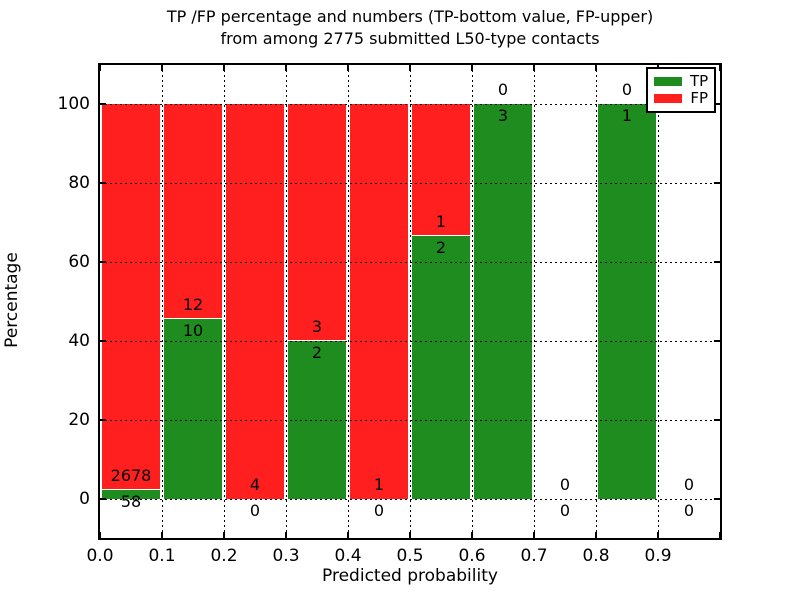 This screenshot has width=800, height=600. What do you see at coordinates (193, 331) in the screenshot?
I see `tp-count-label: 10` at bounding box center [193, 331].